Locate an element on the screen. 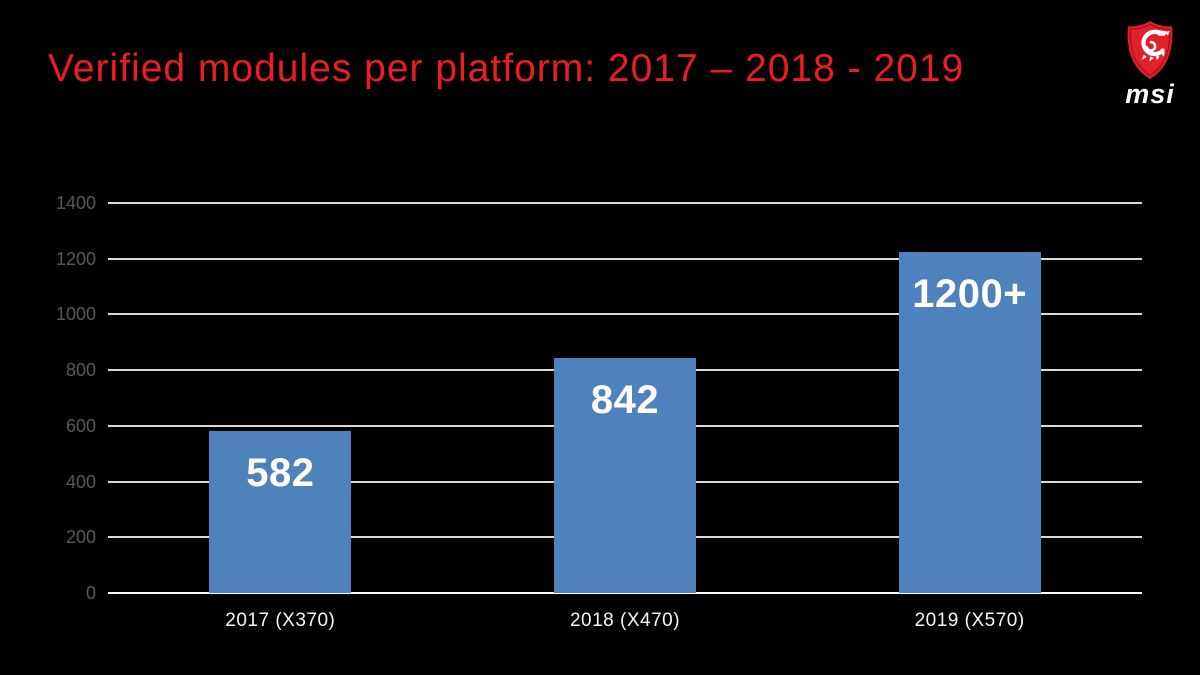 The width and height of the screenshot is (1200, 675). bar-value-label: 582 is located at coordinates (280, 472).